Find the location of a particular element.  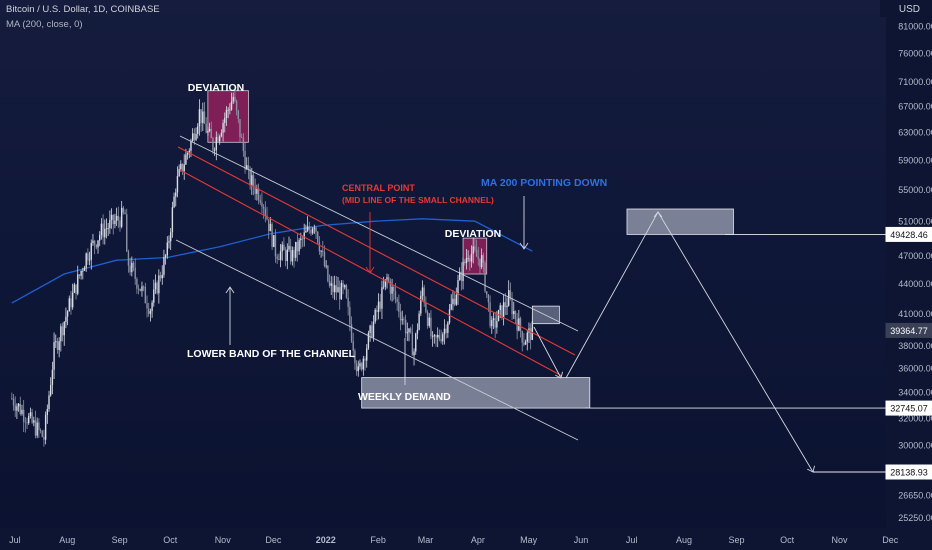

y-tick-label: 44000.00 is located at coordinates (915, 284).